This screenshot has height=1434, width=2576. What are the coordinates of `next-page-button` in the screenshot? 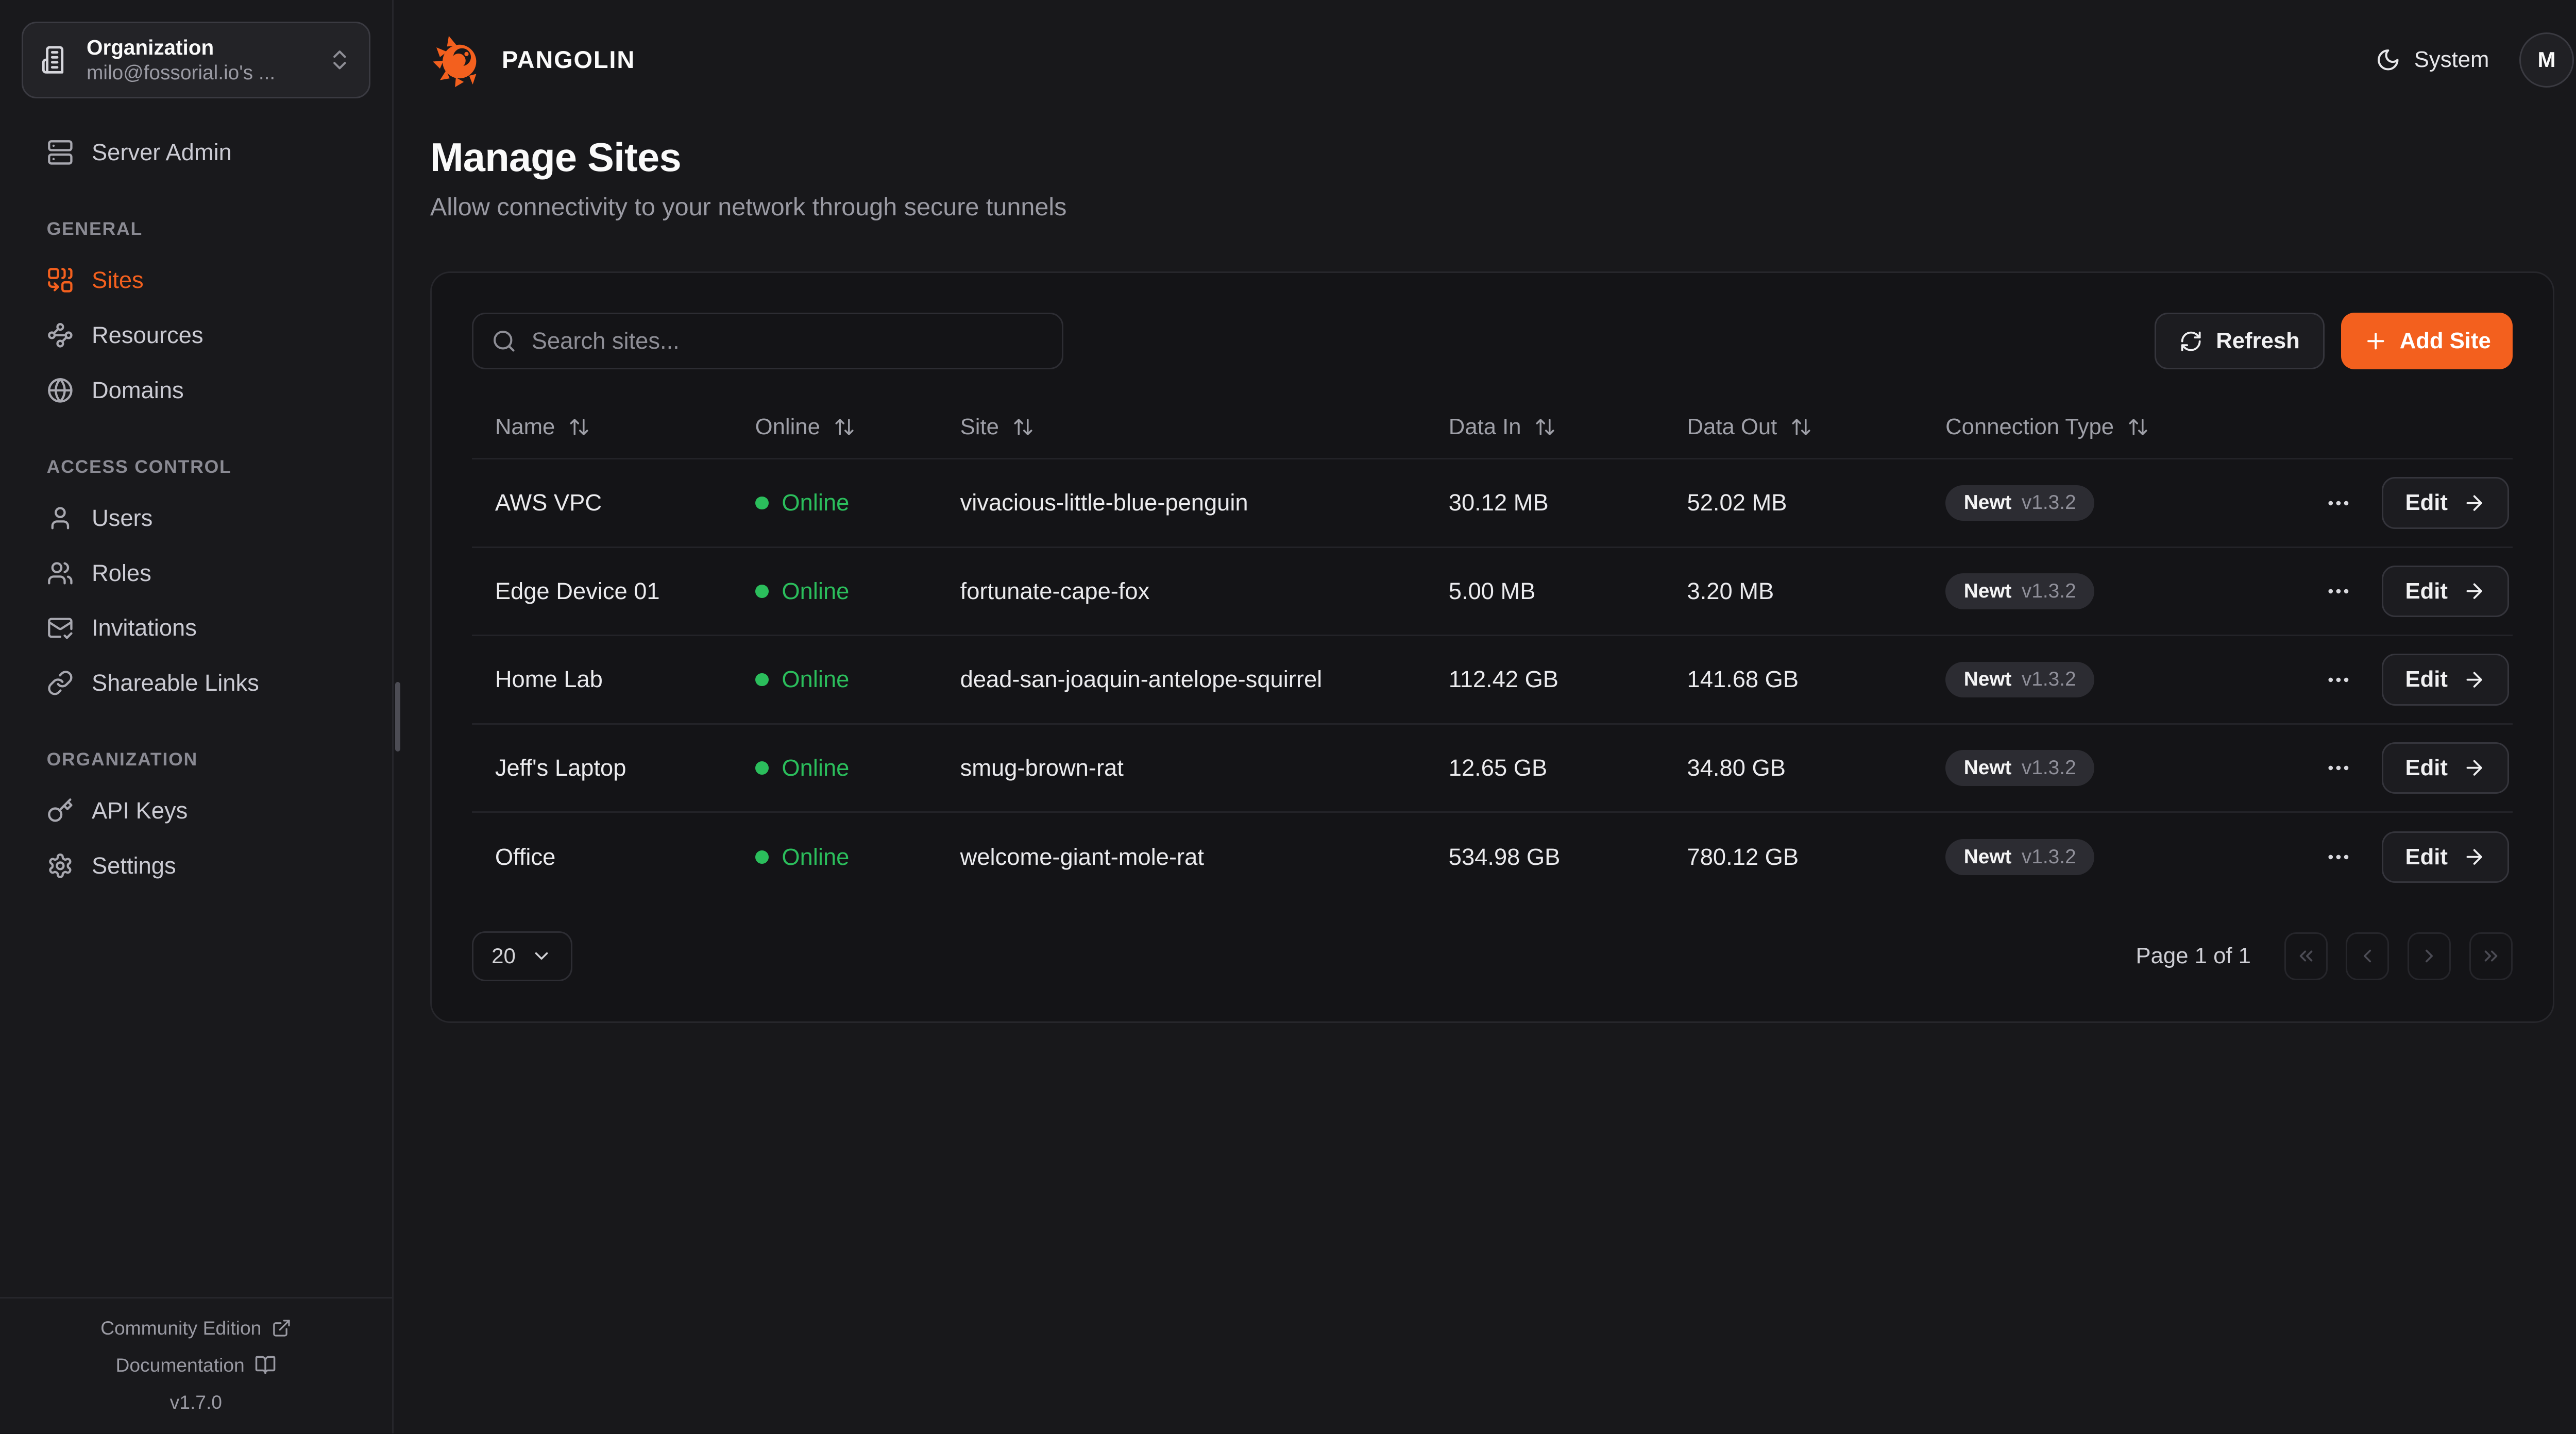 It's located at (2429, 956).